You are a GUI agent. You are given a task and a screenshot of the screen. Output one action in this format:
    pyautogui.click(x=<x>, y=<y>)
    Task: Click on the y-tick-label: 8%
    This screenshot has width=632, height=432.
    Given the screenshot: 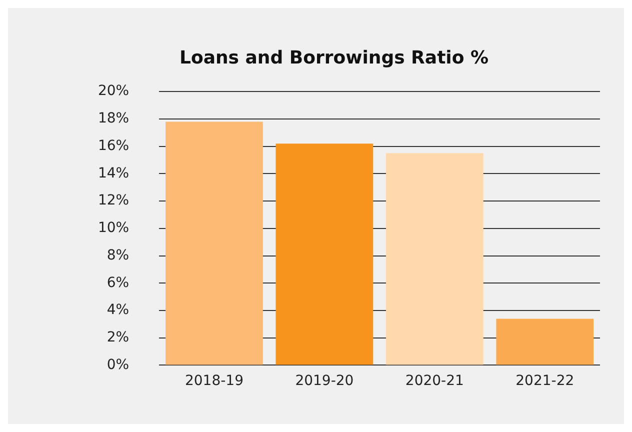 What is the action you would take?
    pyautogui.click(x=118, y=255)
    